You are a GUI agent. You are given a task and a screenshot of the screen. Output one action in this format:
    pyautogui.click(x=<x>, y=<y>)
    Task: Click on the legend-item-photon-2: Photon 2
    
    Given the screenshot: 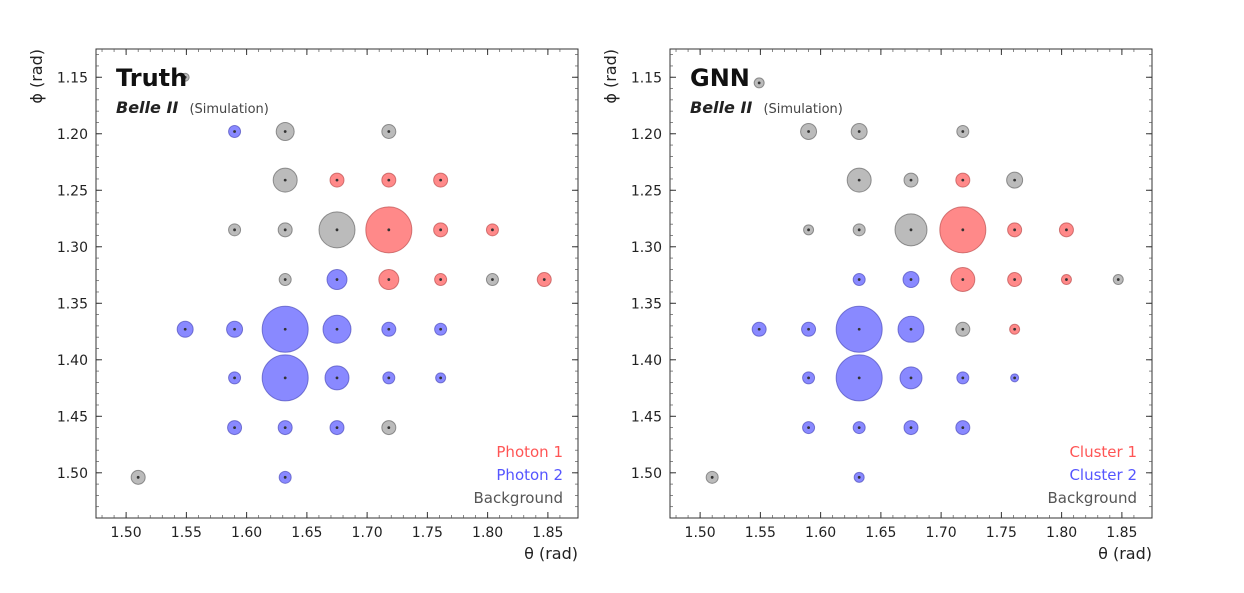 What is the action you would take?
    pyautogui.click(x=529, y=475)
    